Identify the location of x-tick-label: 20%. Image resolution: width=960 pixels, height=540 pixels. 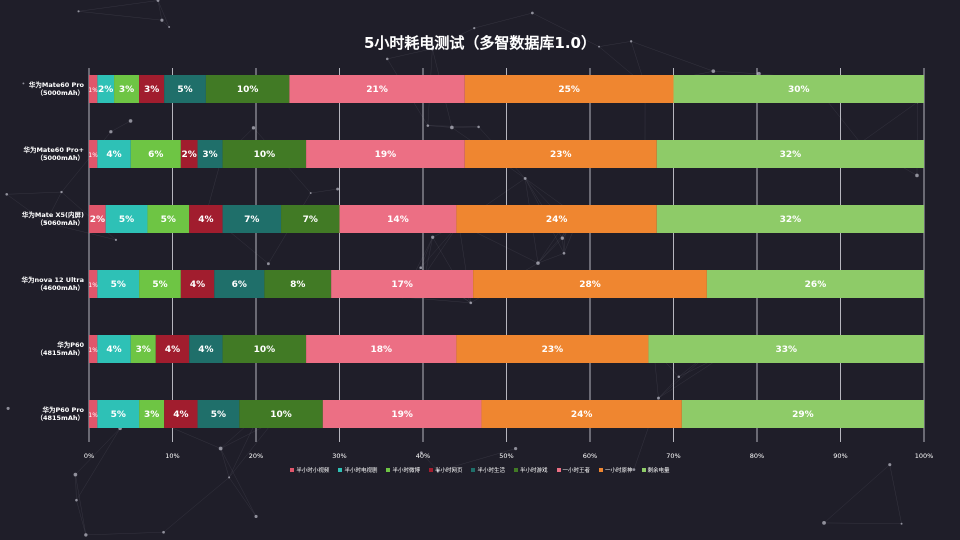
(256, 456).